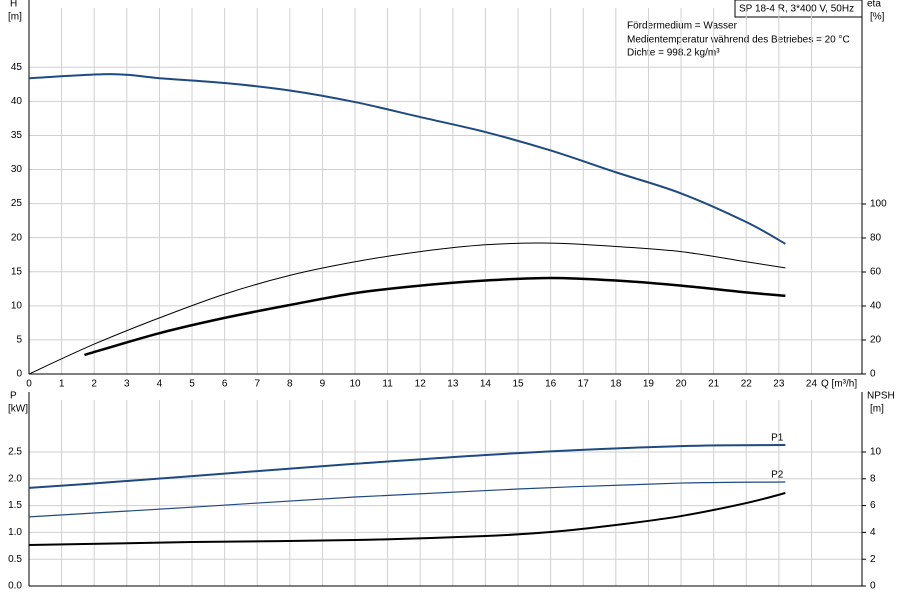 Image resolution: width=900 pixels, height=600 pixels. I want to click on x-tick-label: 20, so click(681, 384).